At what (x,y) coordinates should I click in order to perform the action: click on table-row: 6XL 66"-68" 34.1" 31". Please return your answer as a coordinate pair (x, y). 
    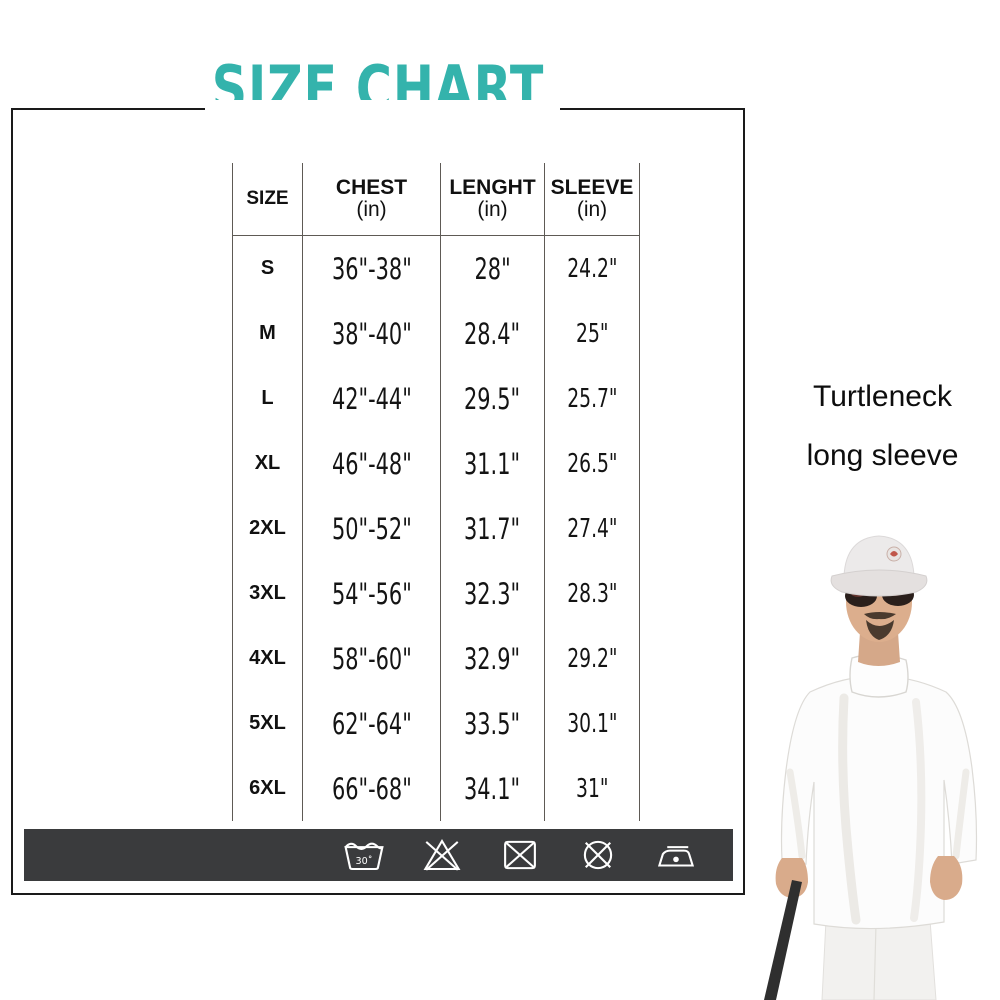
    Looking at the image, I should click on (436, 788).